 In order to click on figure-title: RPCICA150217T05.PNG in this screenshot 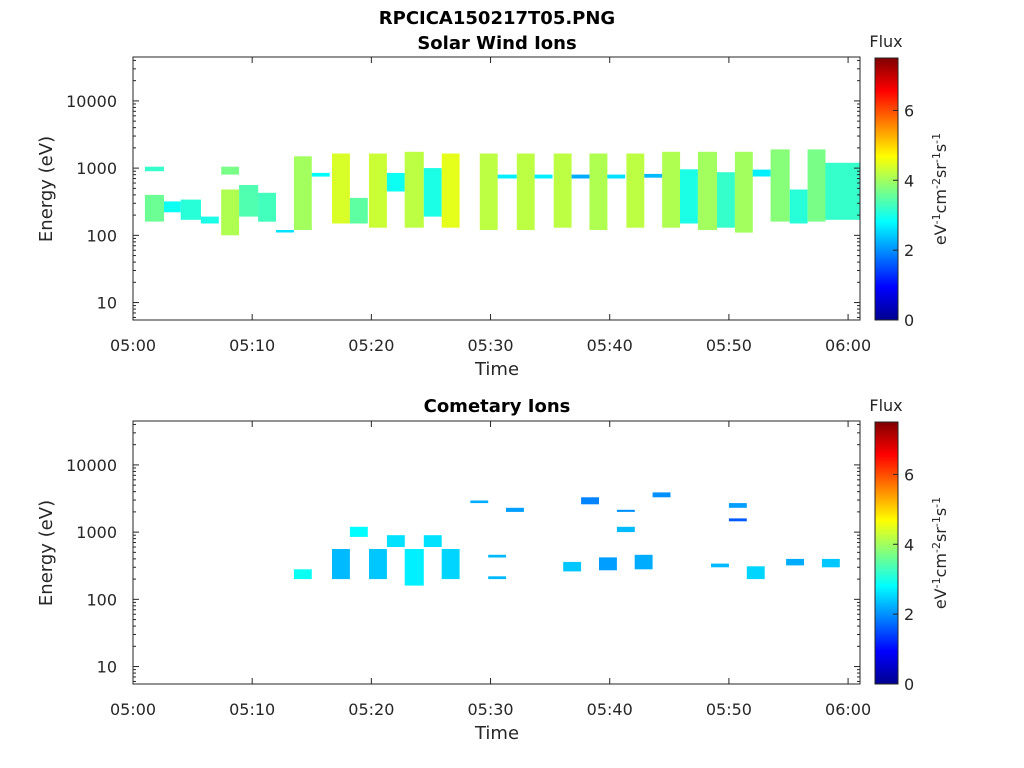, I will do `click(497, 18)`.